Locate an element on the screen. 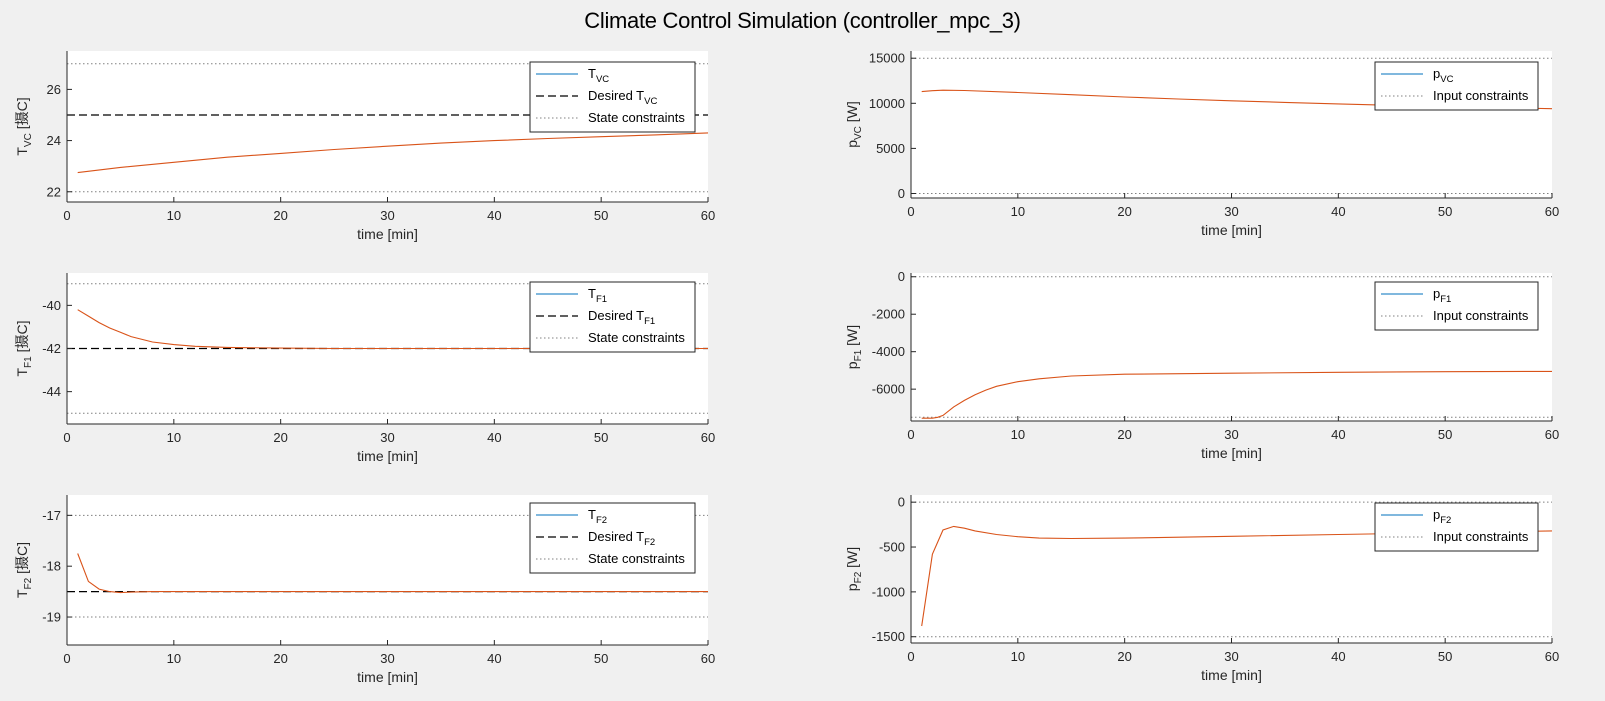 Image resolution: width=1605 pixels, height=701 pixels. legend: pF1 Input constraints is located at coordinates (1456, 306).